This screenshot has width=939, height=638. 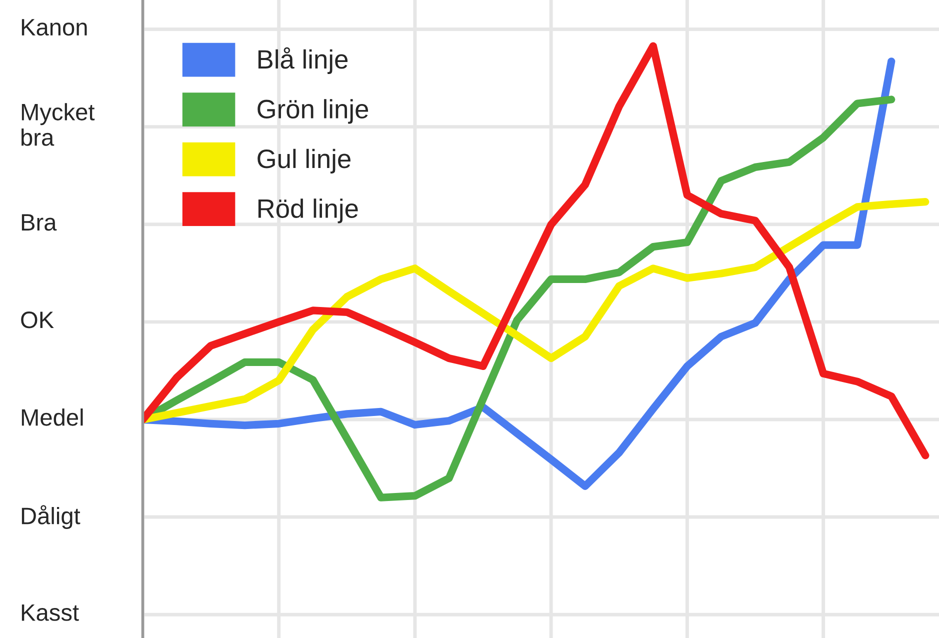 I want to click on text: Kasst, so click(x=50, y=612).